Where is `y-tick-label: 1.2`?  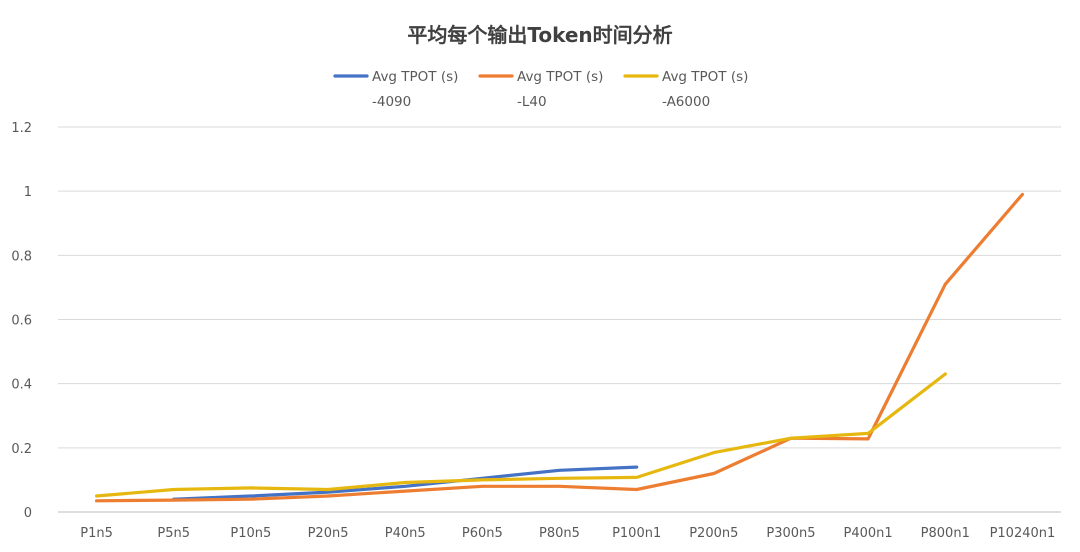
y-tick-label: 1.2 is located at coordinates (21, 128).